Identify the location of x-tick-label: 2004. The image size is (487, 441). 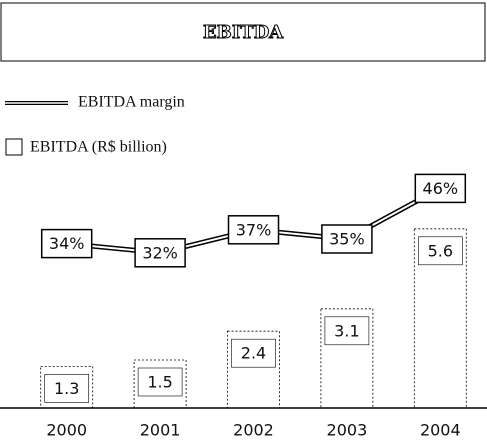
(440, 430).